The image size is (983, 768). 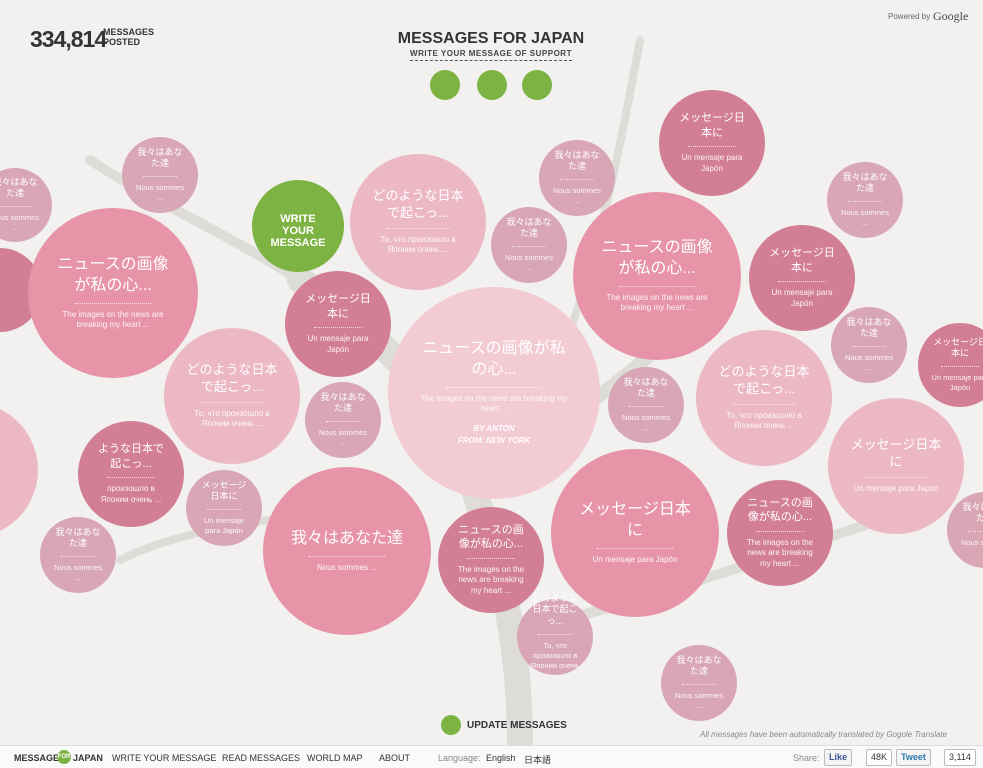 What do you see at coordinates (395, 758) in the screenshot?
I see `nav-link: ABOUT` at bounding box center [395, 758].